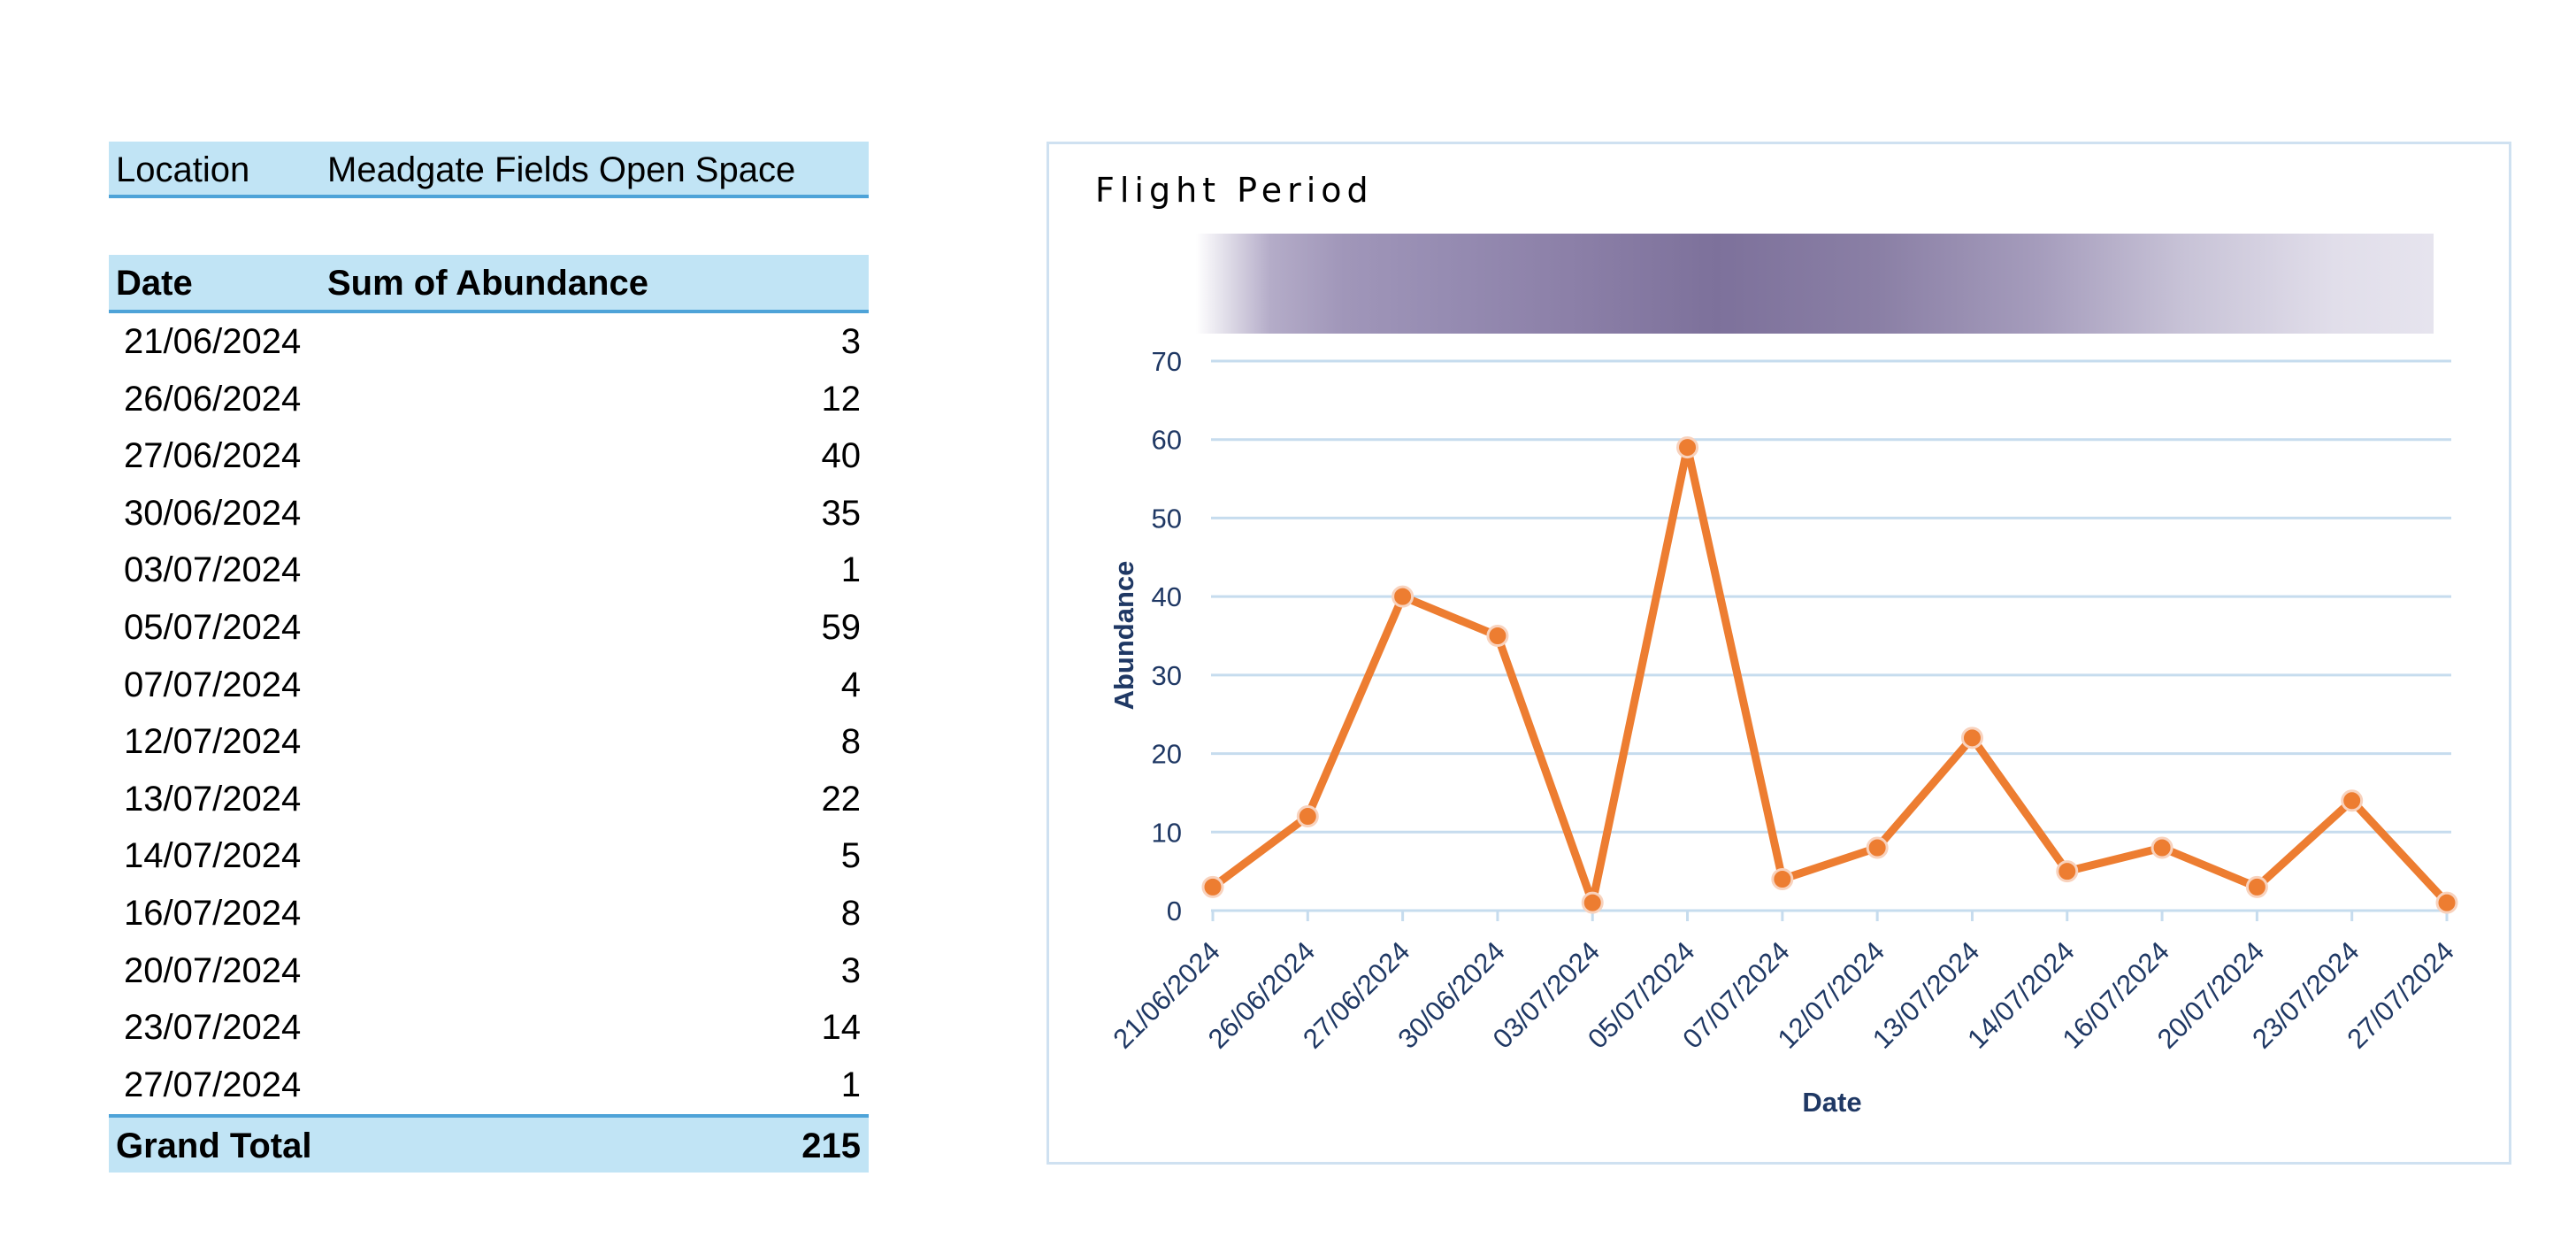 The width and height of the screenshot is (2576, 1238). I want to click on row-abundance-value: 14, so click(841, 1028).